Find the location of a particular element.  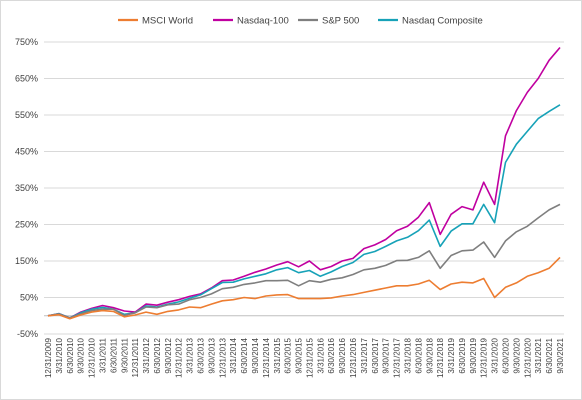

y-tick-label: -50% is located at coordinates (27, 334).